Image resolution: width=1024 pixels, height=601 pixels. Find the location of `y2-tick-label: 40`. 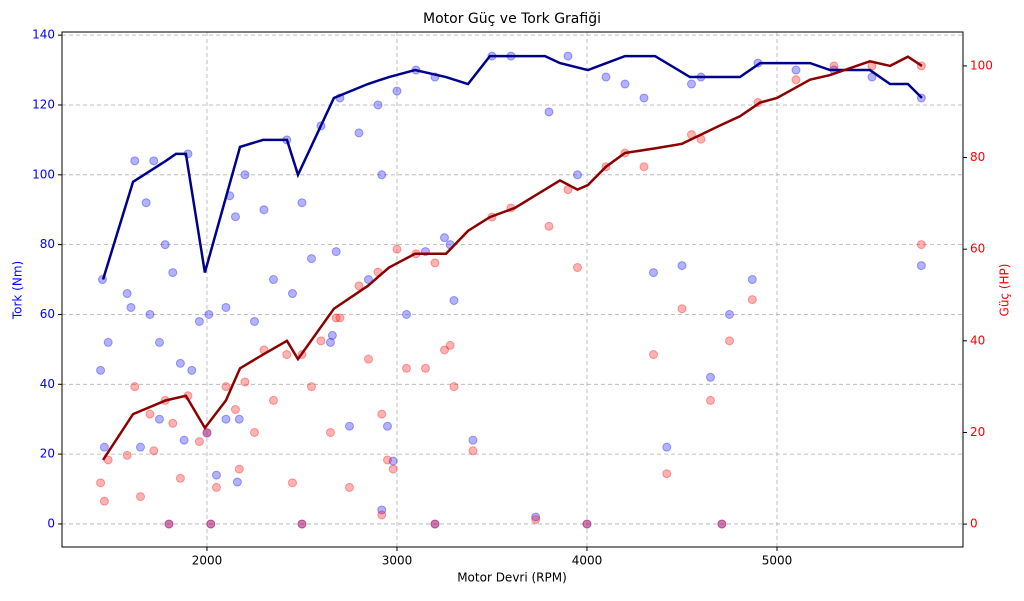

y2-tick-label: 40 is located at coordinates (977, 340).